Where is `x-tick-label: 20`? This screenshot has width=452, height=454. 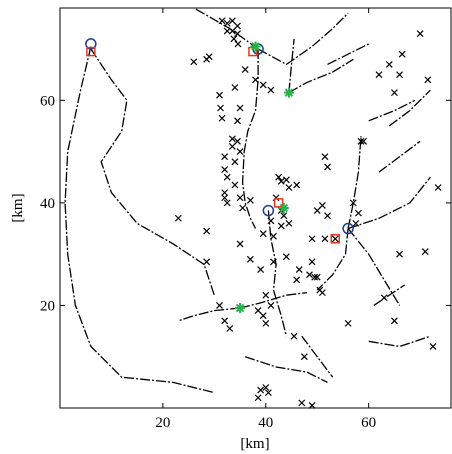 x-tick-label: 20 is located at coordinates (162, 423).